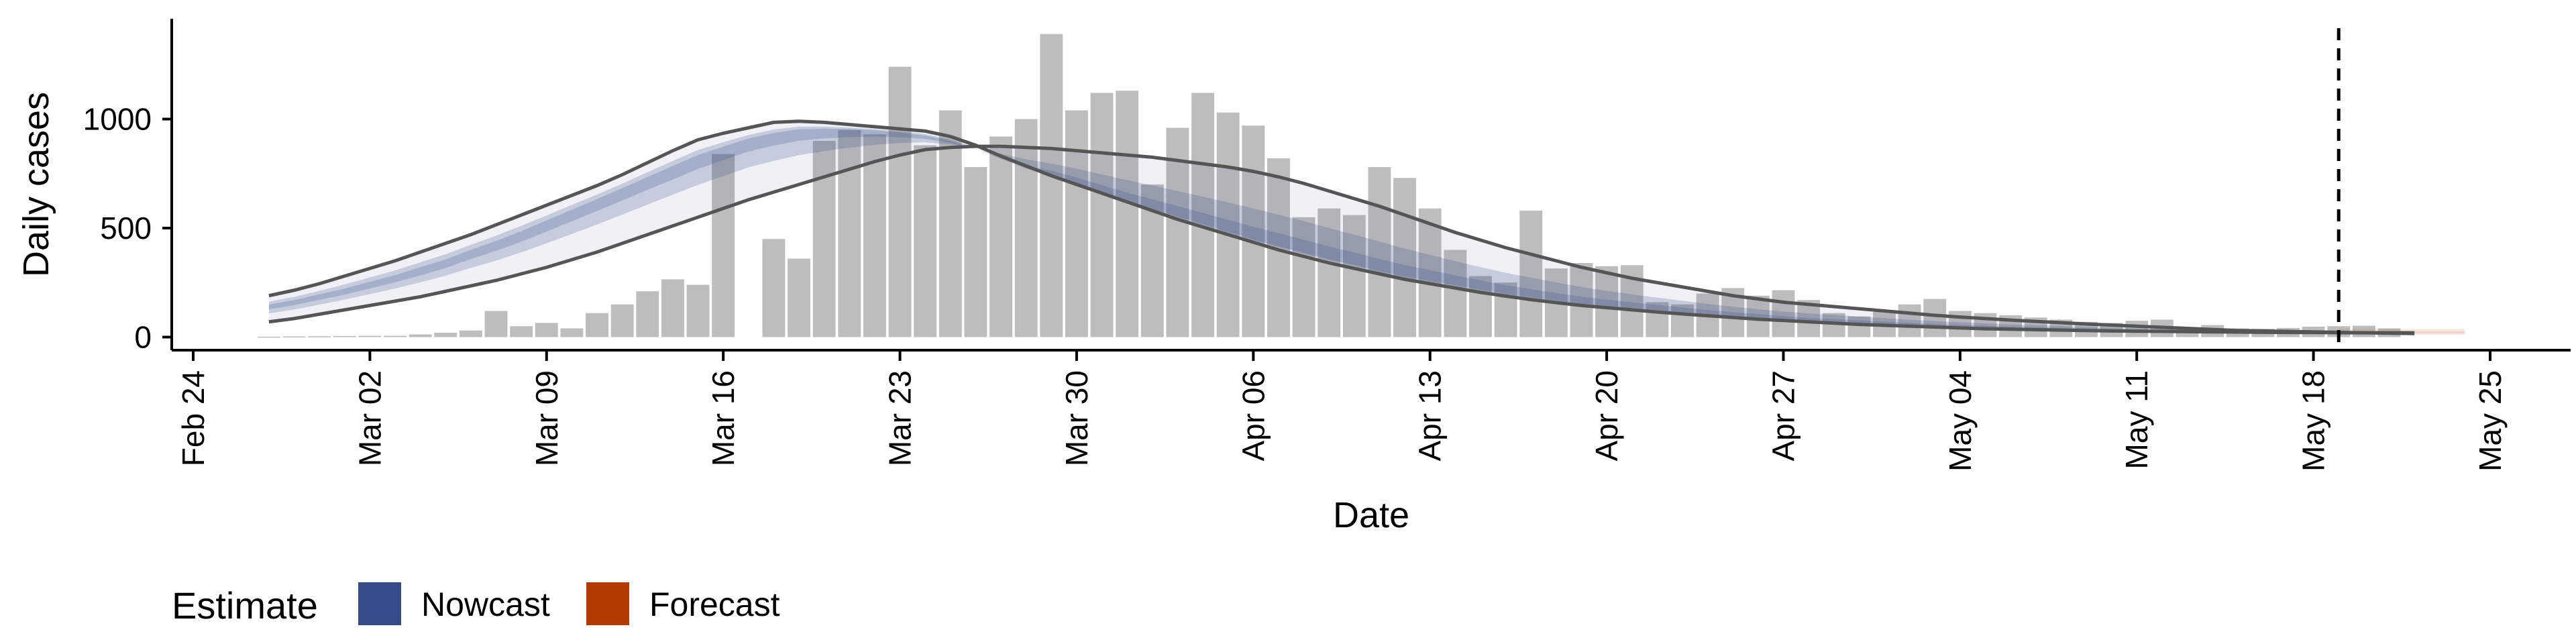 The image size is (2576, 644). What do you see at coordinates (607, 603) in the screenshot?
I see `legend-swatch-forecast` at bounding box center [607, 603].